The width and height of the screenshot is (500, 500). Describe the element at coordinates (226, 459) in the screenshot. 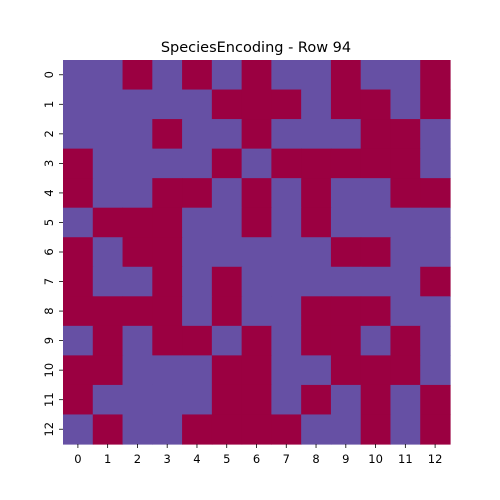

I see `x-tick-label: 5` at that location.